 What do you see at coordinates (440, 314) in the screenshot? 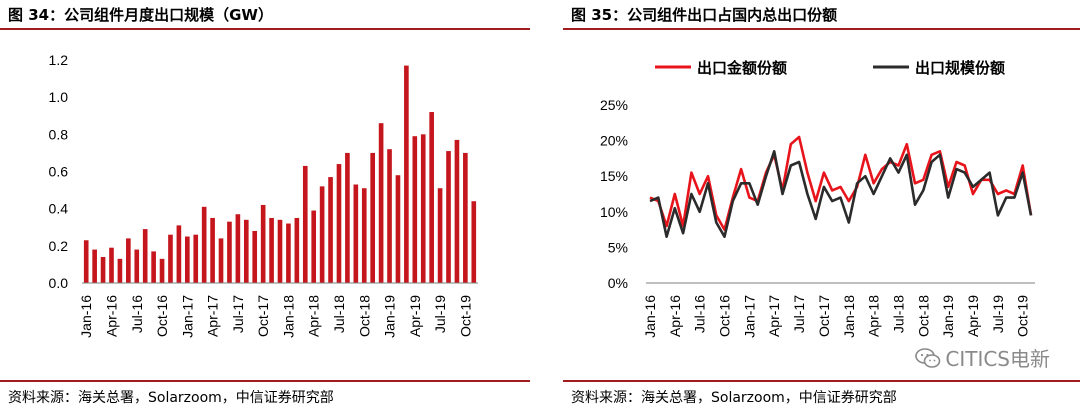
I see `x-tick-label: Jul-19` at bounding box center [440, 314].